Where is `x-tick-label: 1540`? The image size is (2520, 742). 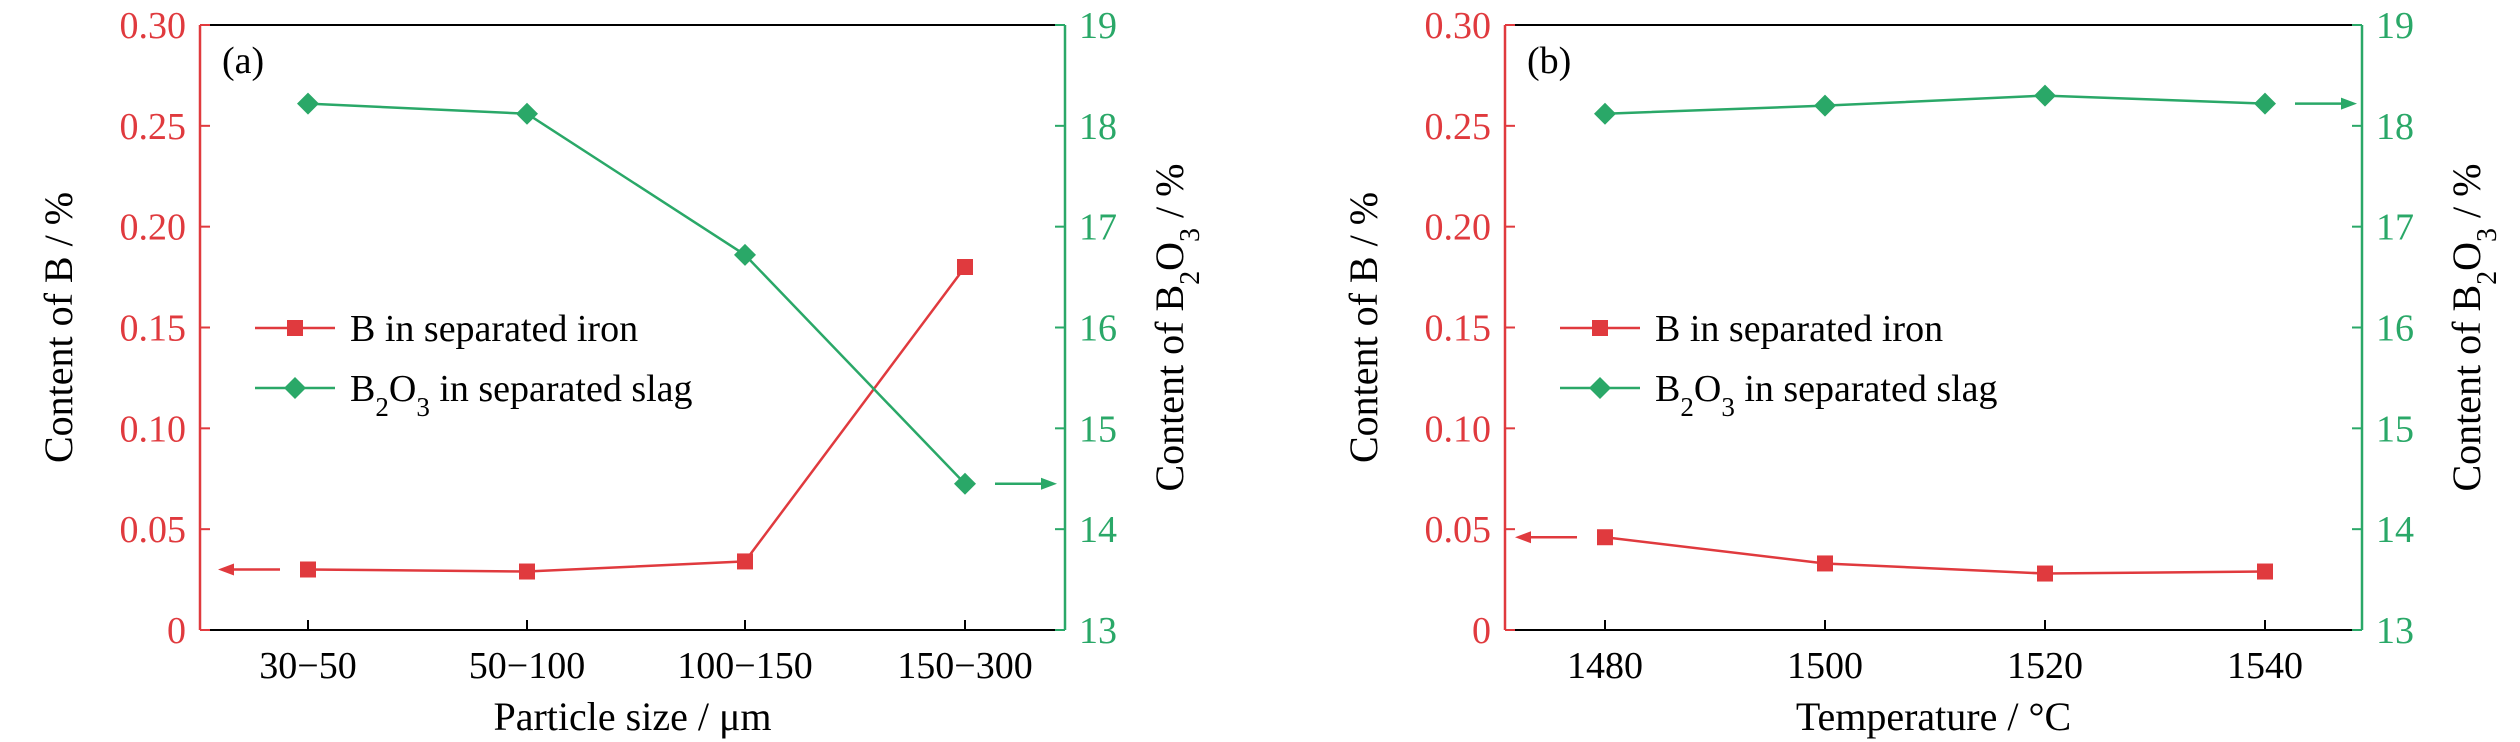
x-tick-label: 1540 is located at coordinates (2265, 666).